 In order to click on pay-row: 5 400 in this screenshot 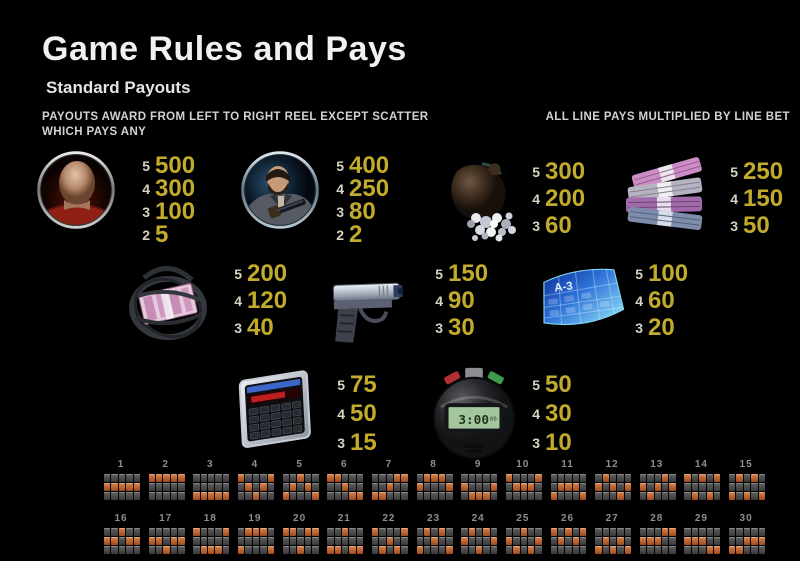, I will do `click(358, 165)`.